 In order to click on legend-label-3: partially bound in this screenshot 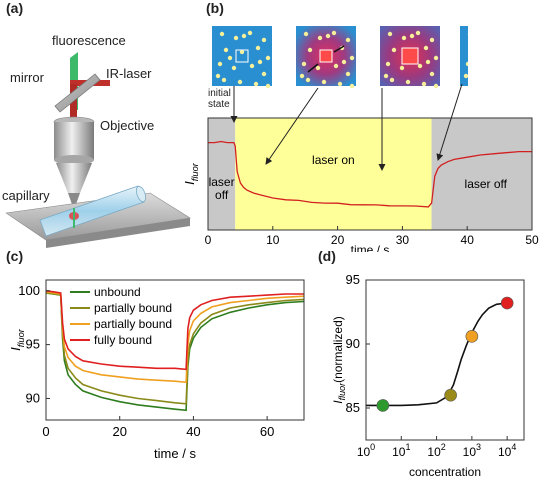, I will do `click(133, 324)`.